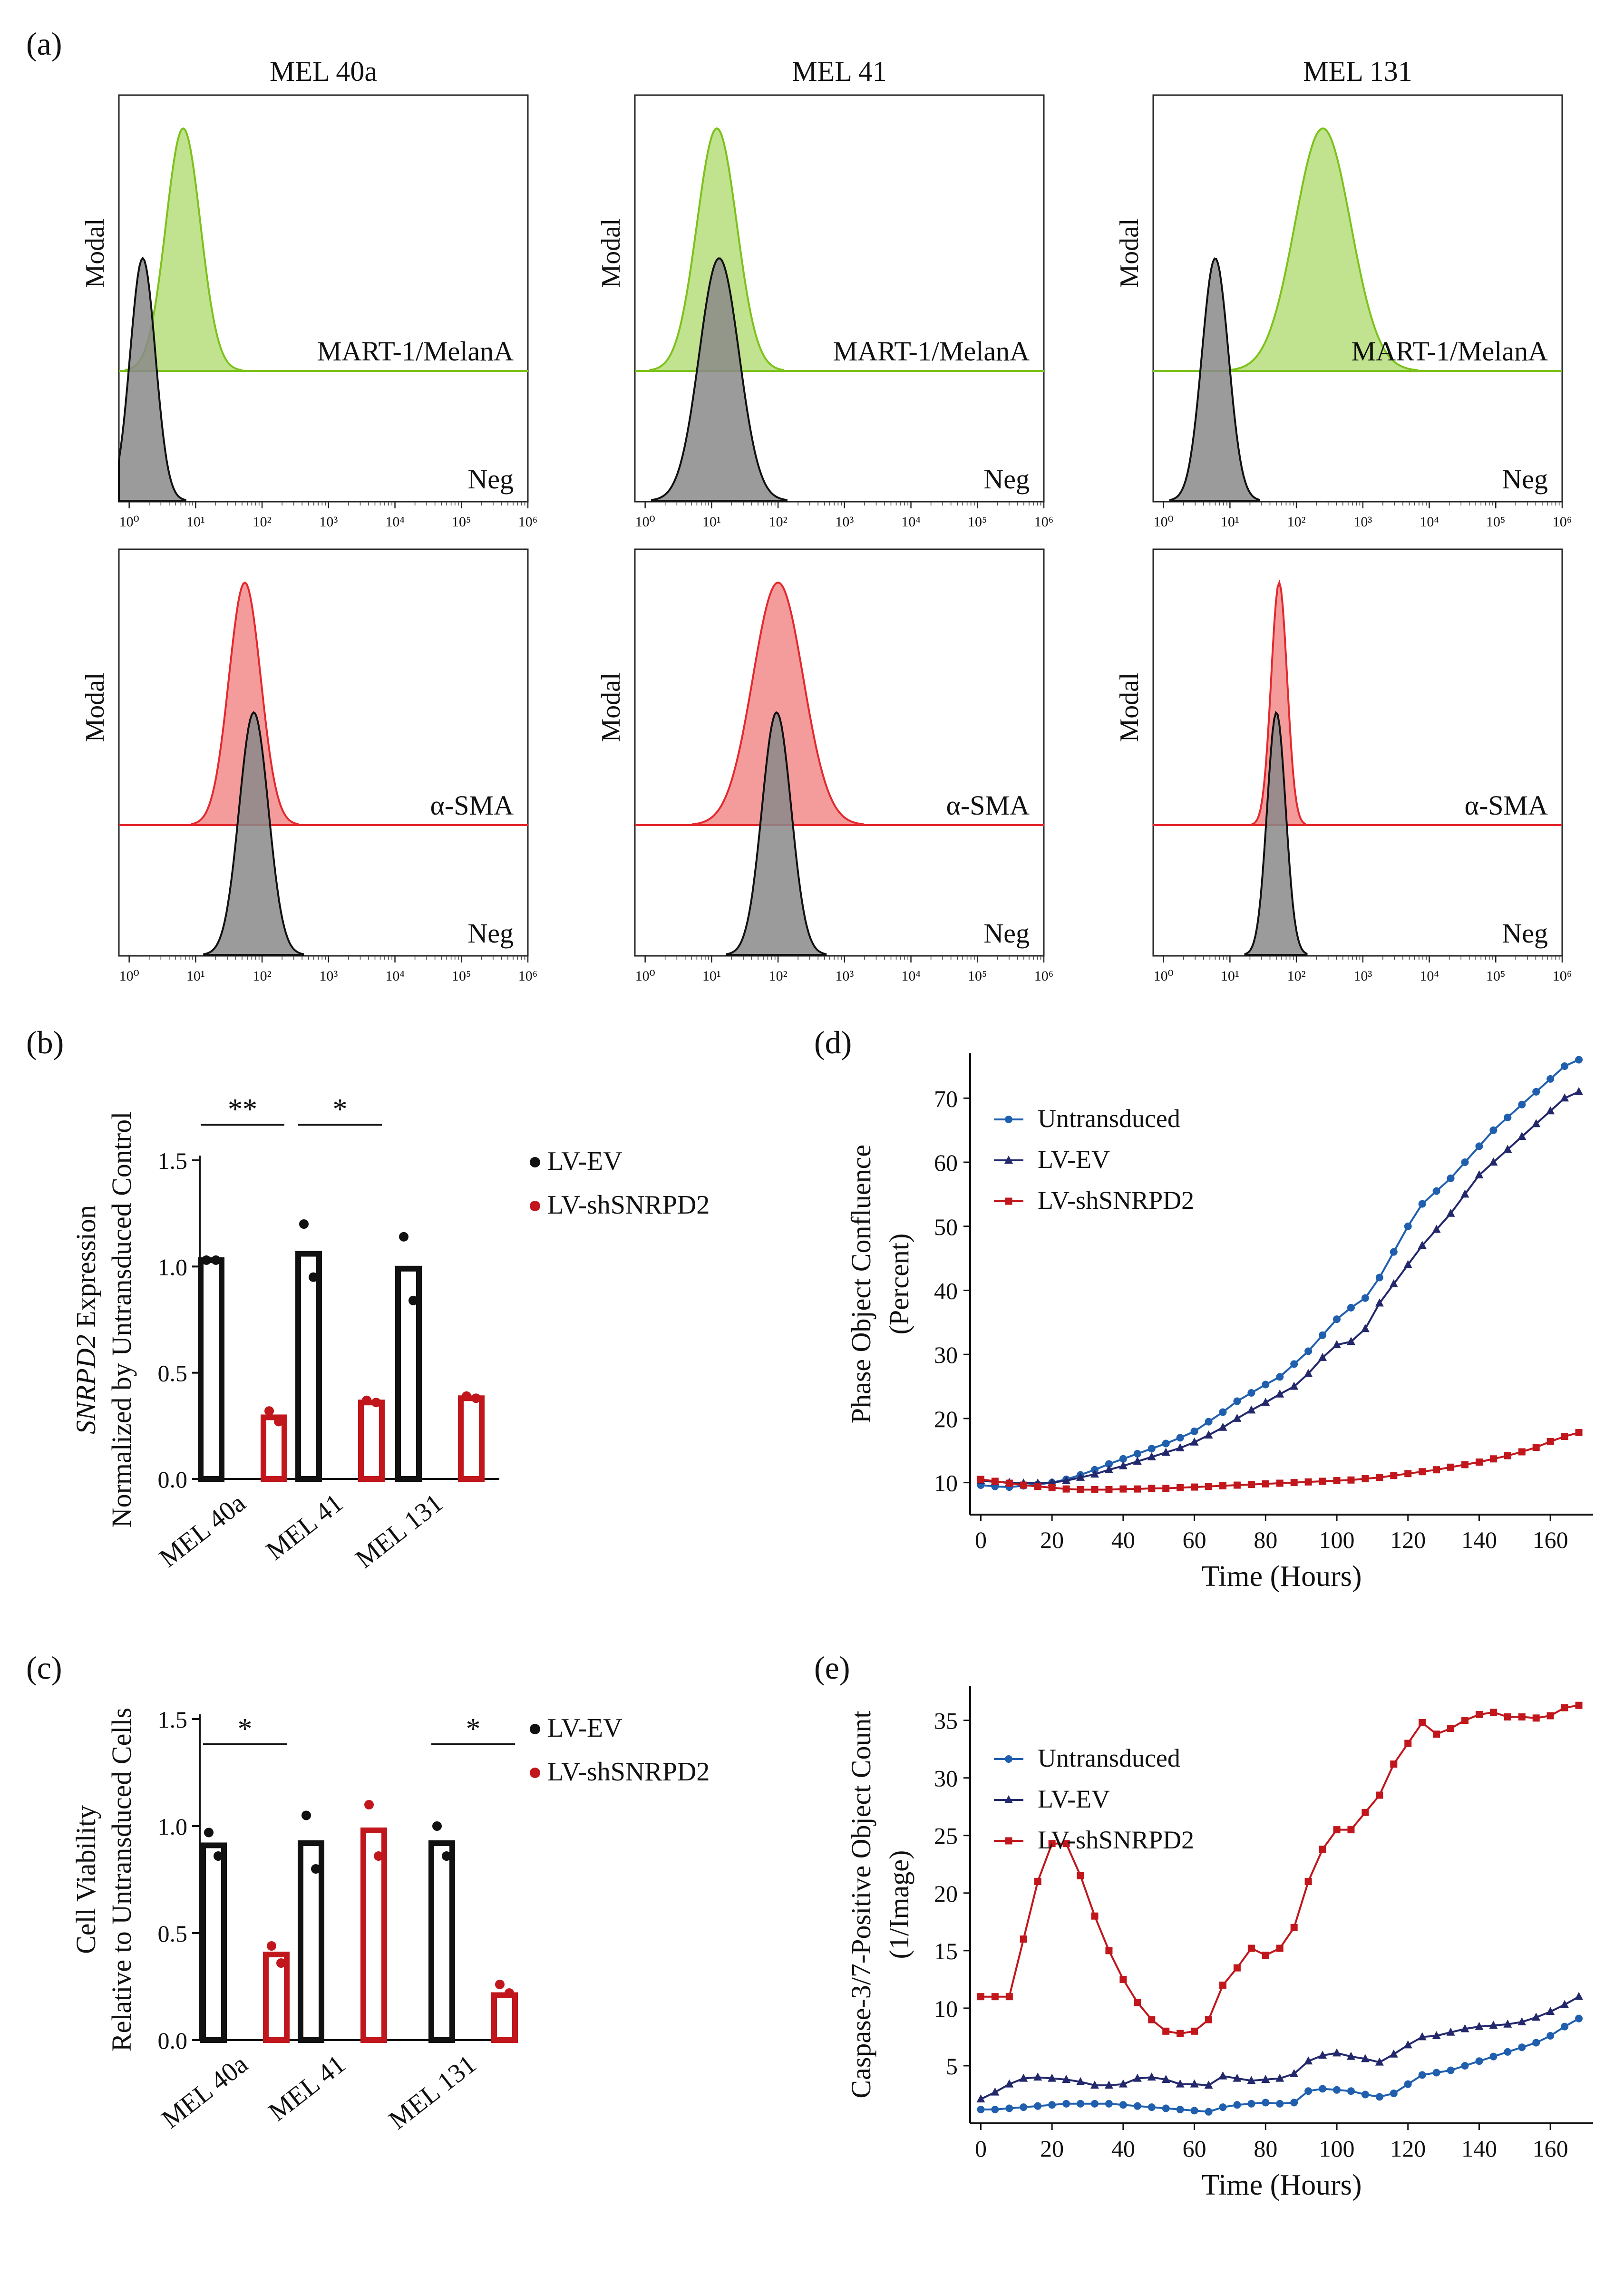 Image resolution: width=1624 pixels, height=2275 pixels. I want to click on x-tick-label-mart-1-melana-mel-41: 10³, so click(844, 522).